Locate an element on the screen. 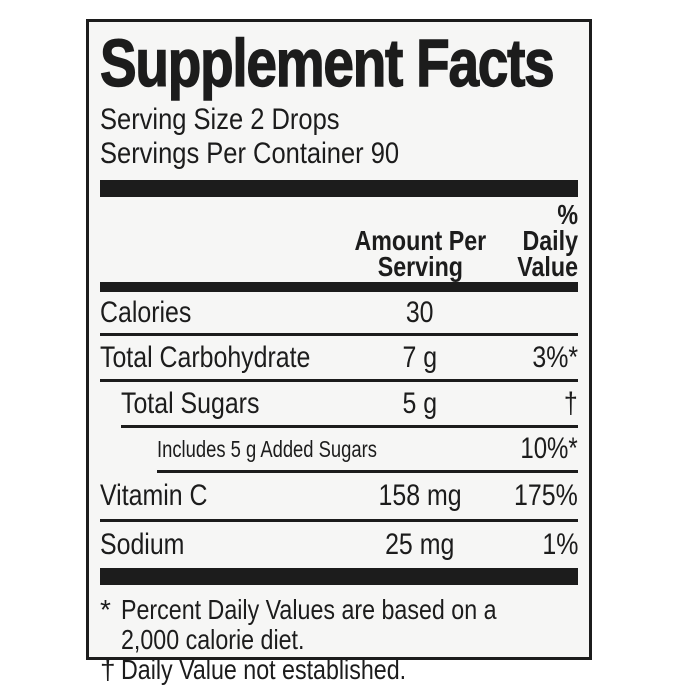 This screenshot has width=679, height=685. row-divider-indented is located at coordinates (349, 426).